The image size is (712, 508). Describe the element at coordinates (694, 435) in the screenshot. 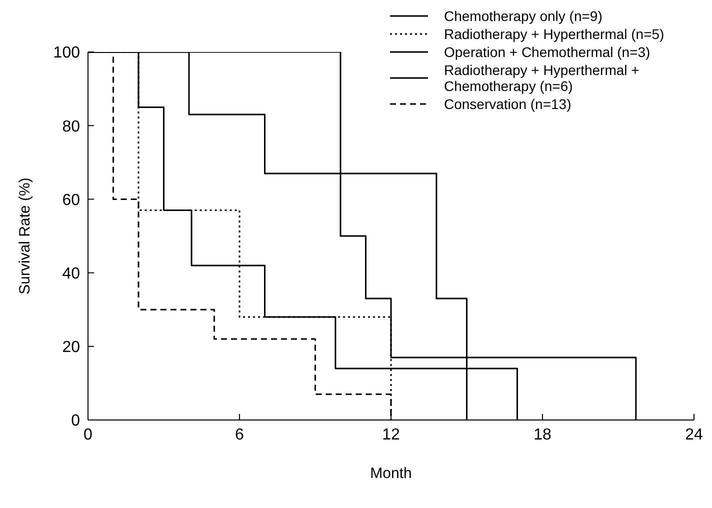

I see `x-tick-label: 24` at that location.